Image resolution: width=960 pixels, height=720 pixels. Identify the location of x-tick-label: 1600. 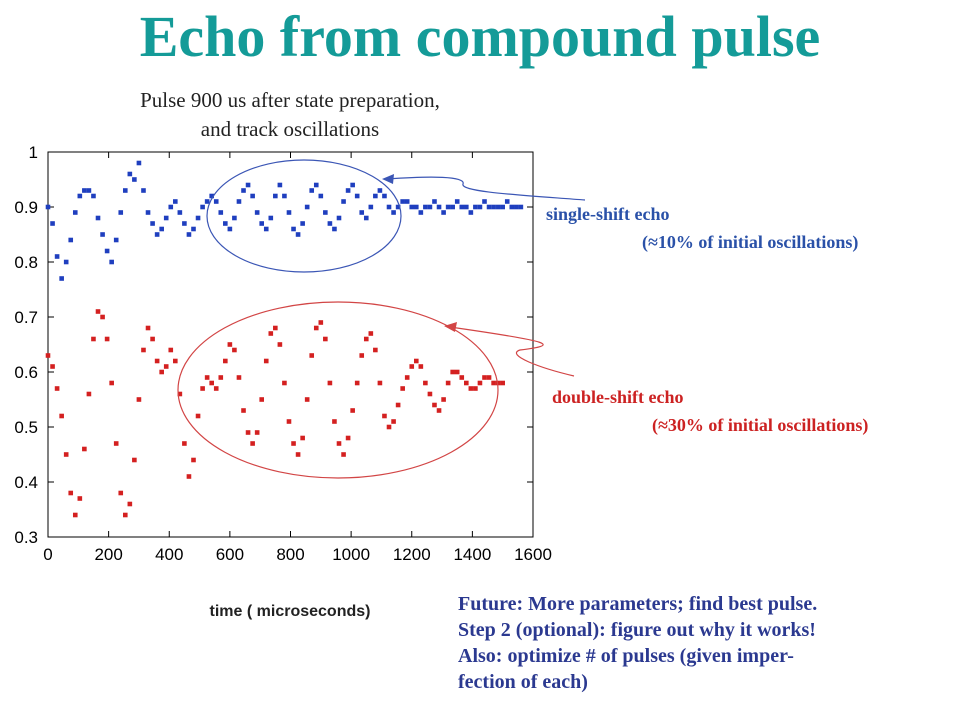
(533, 554).